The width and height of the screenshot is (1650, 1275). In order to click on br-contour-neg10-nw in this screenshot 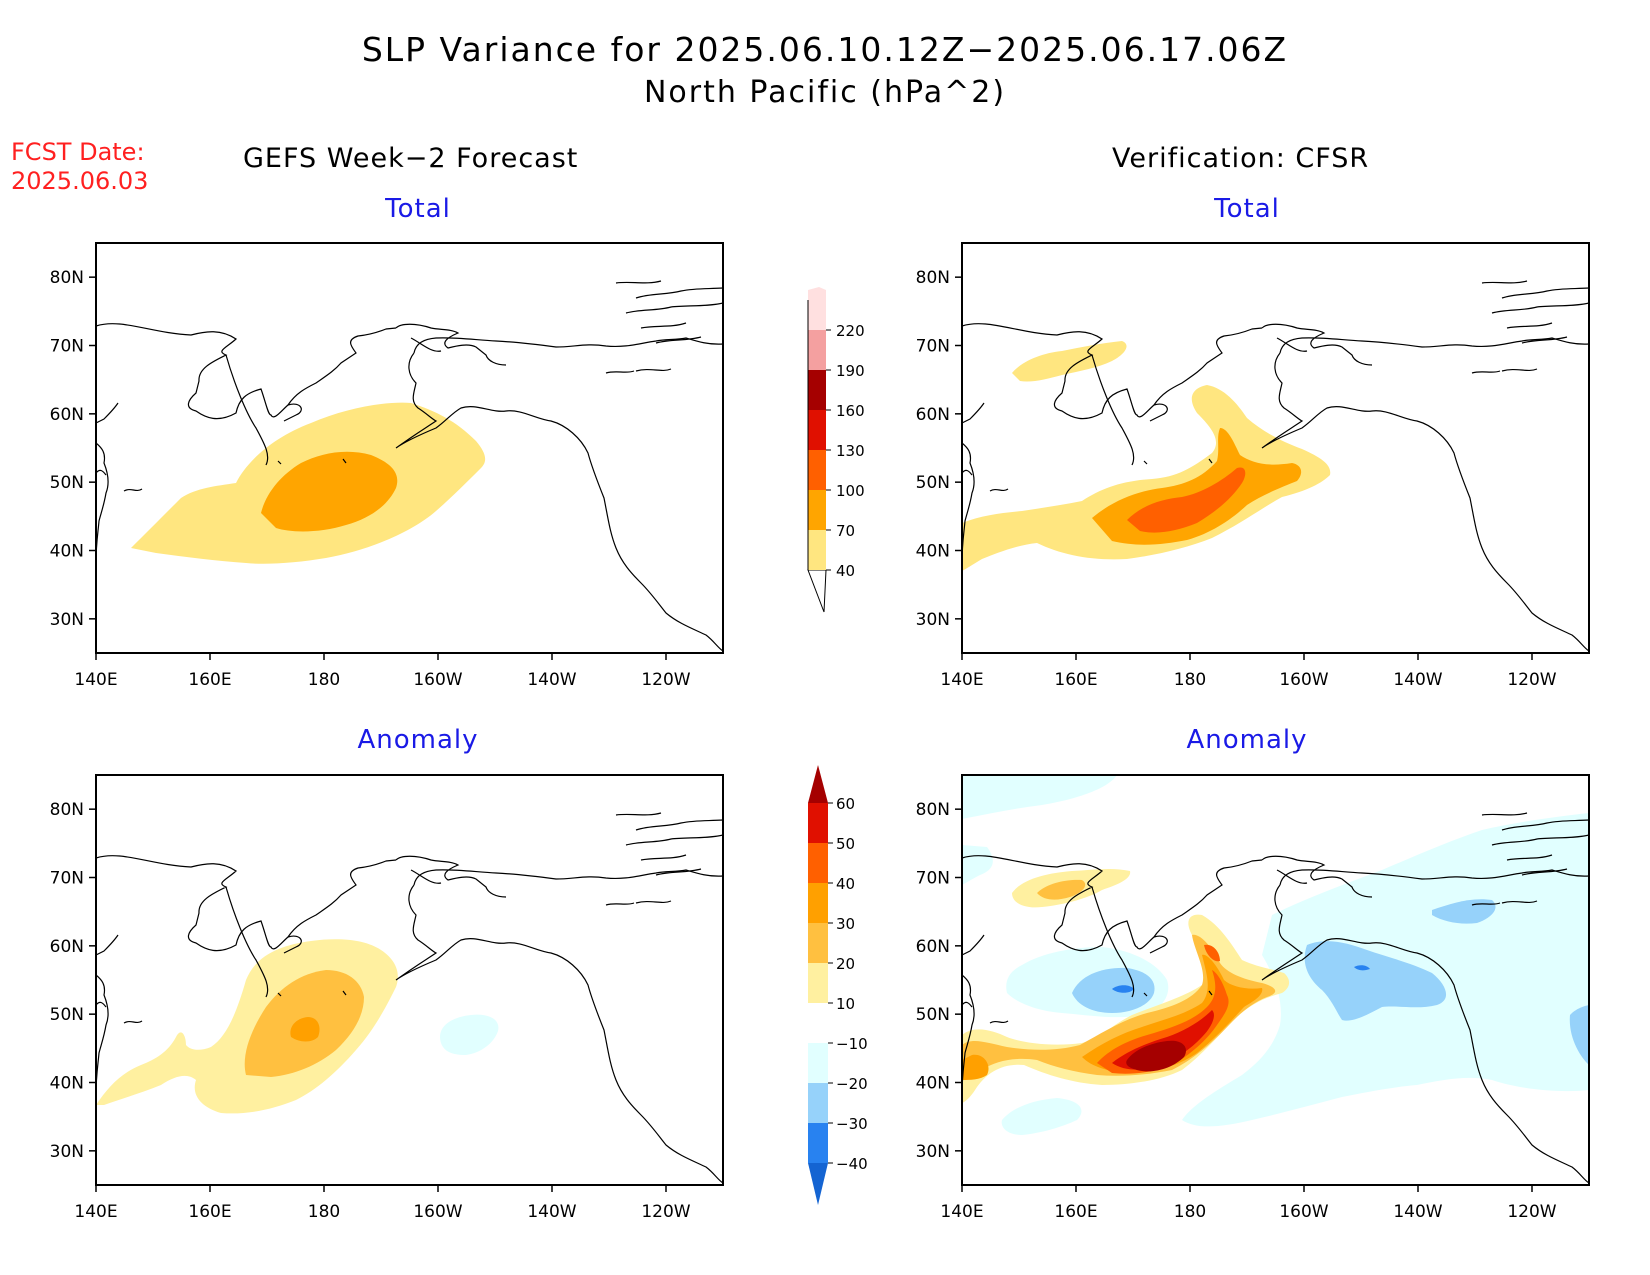, I will do `click(977, 865)`.